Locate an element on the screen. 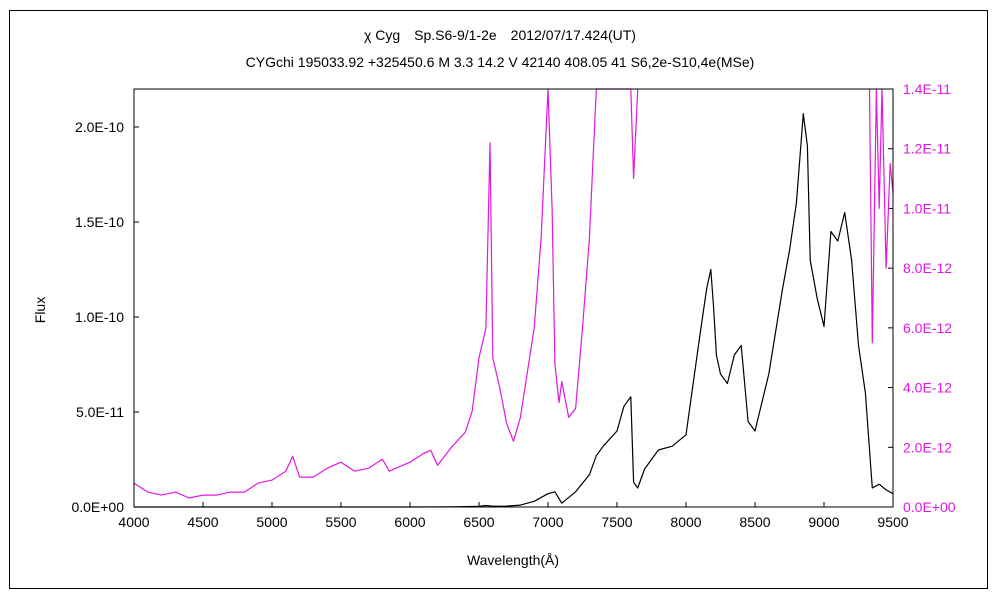  x-tick-label: 8000 is located at coordinates (685, 522).